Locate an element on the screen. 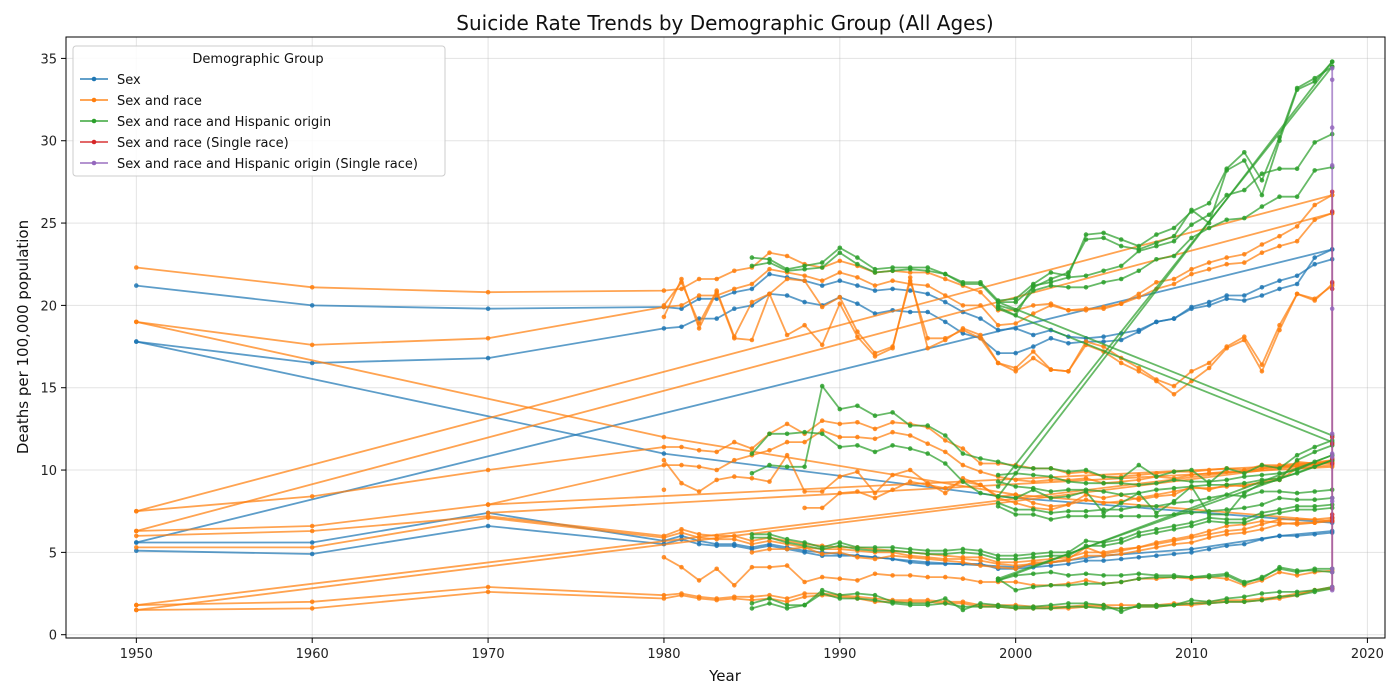 Image resolution: width=1400 pixels, height=700 pixels. series-sex-and-race-and-hispanic-origin is located at coordinates (1165, 574).